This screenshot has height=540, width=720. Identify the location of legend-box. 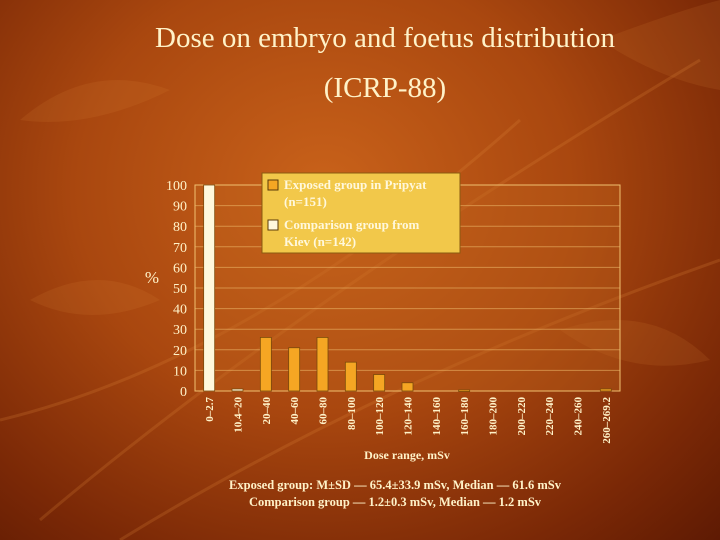
(361, 213).